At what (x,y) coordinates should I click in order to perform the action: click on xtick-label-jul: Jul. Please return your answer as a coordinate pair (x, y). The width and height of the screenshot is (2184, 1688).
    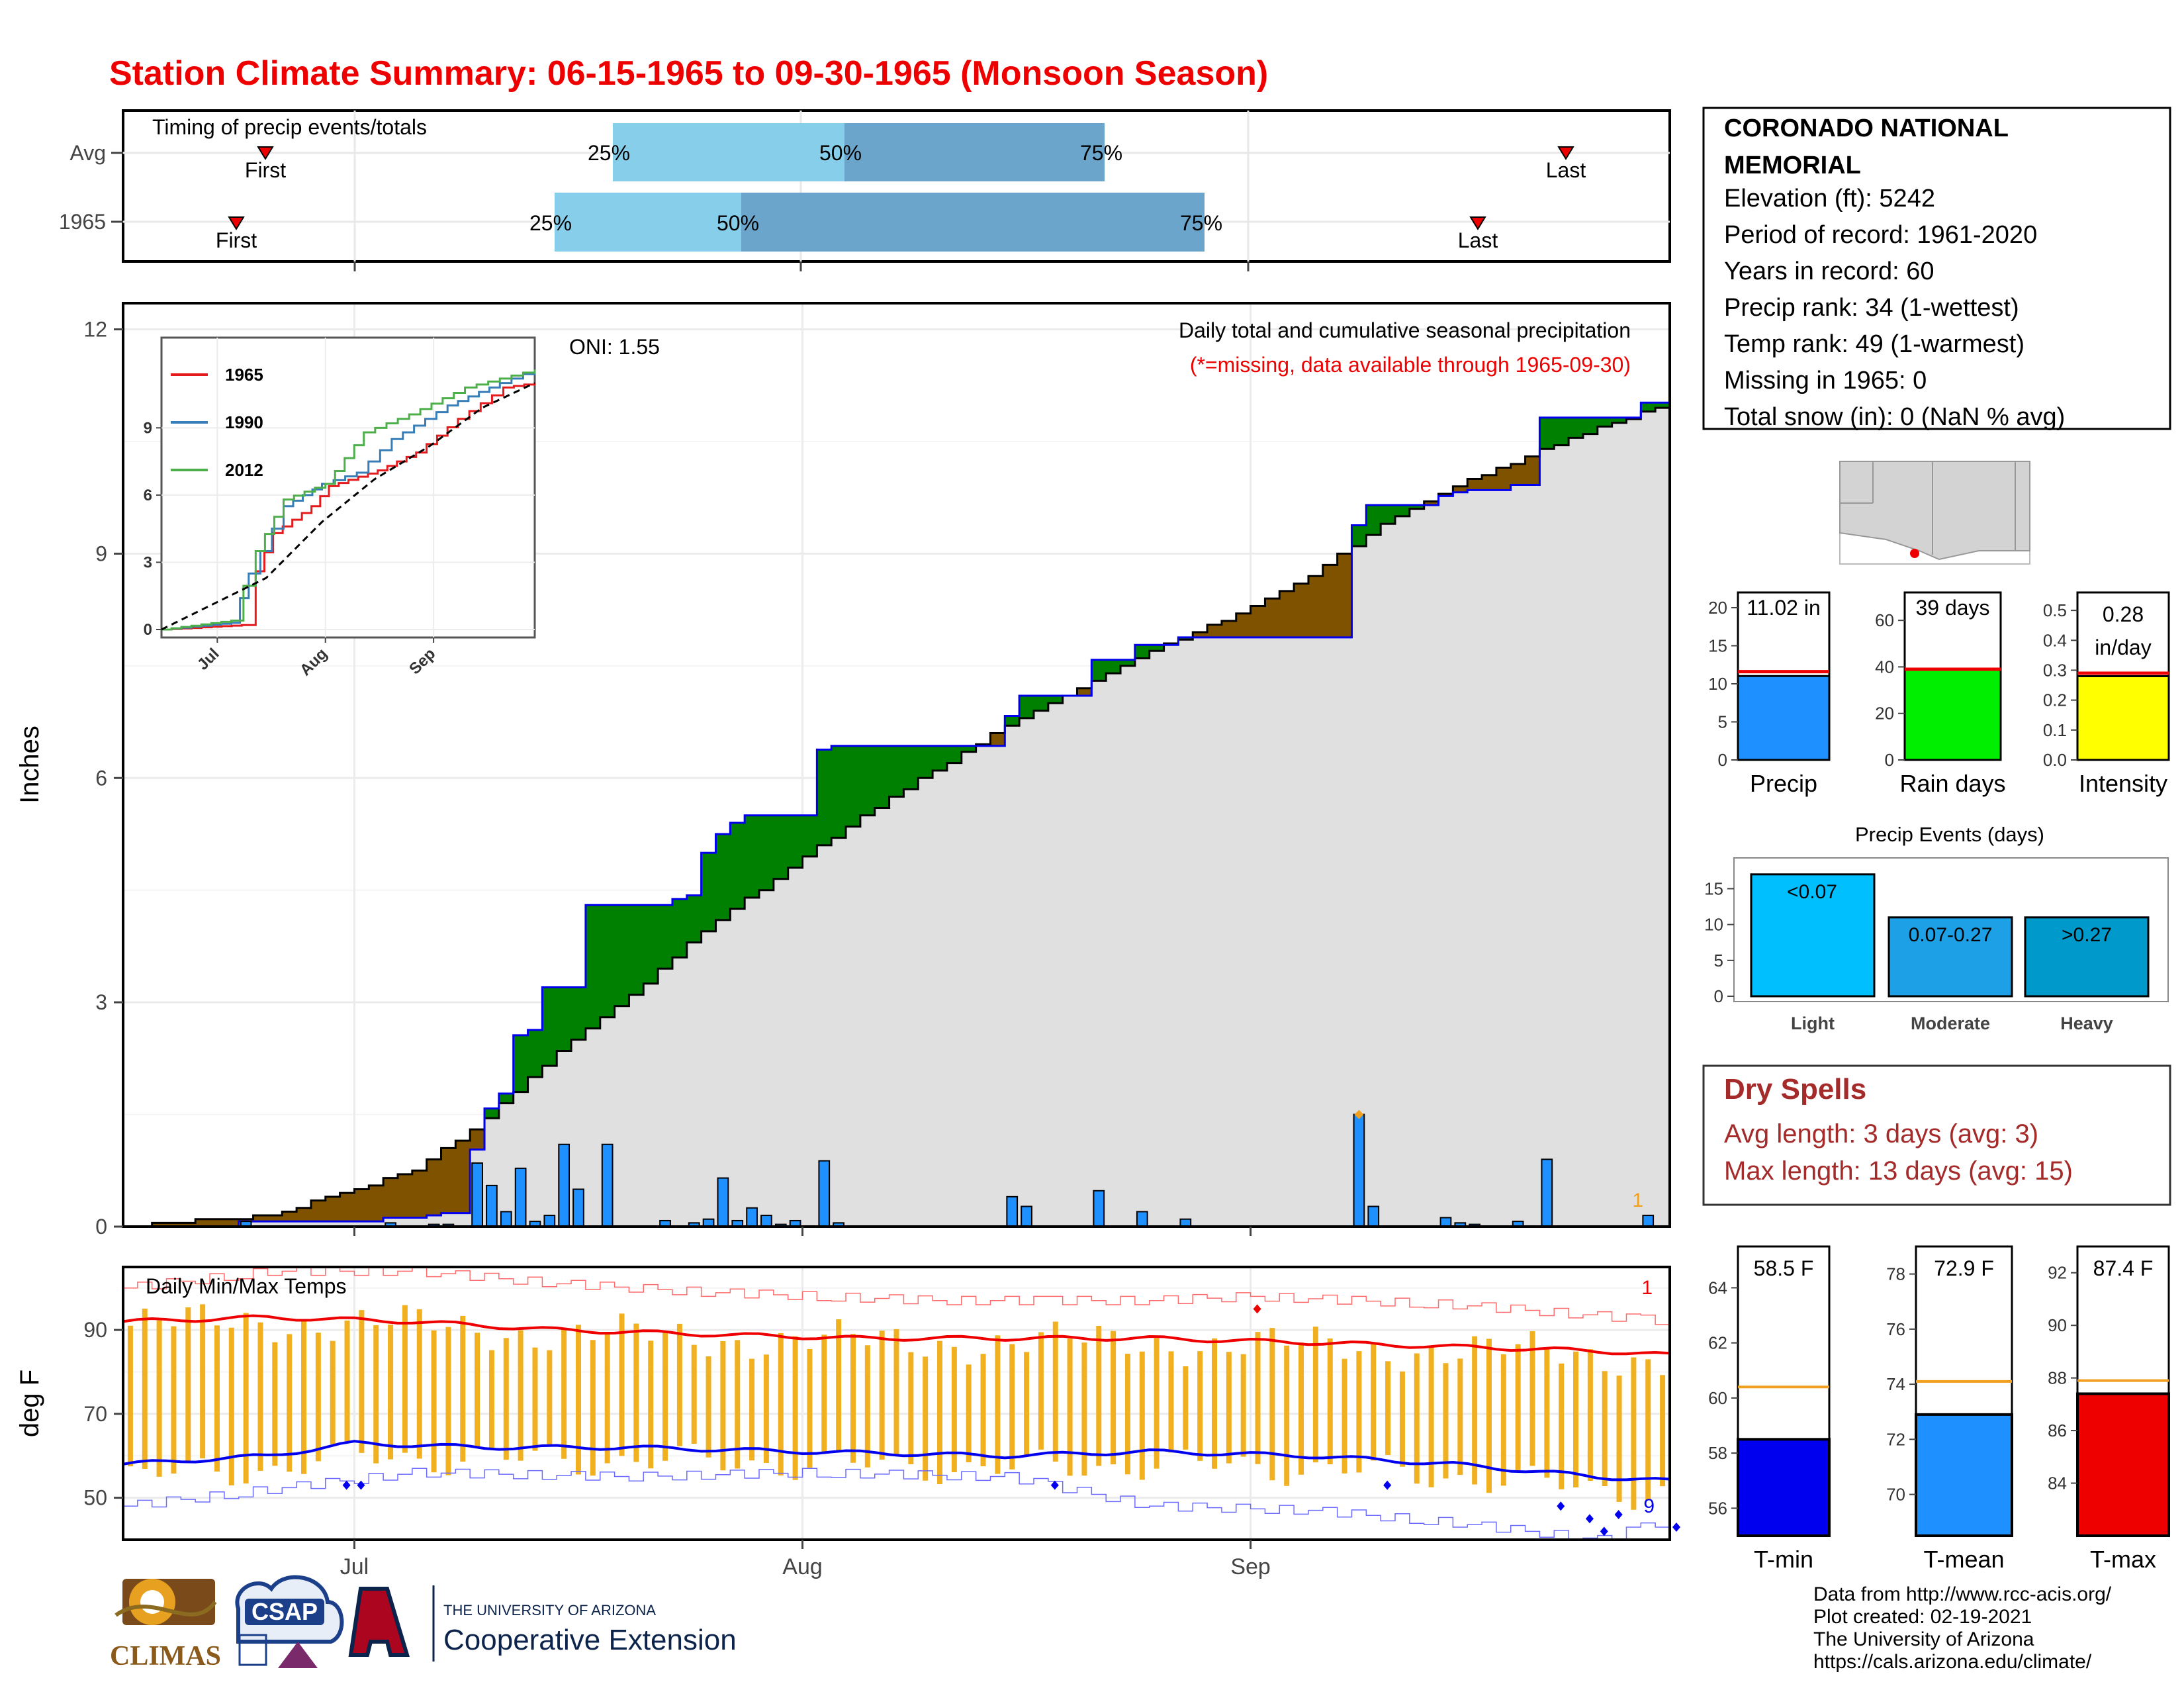
    Looking at the image, I should click on (355, 1566).